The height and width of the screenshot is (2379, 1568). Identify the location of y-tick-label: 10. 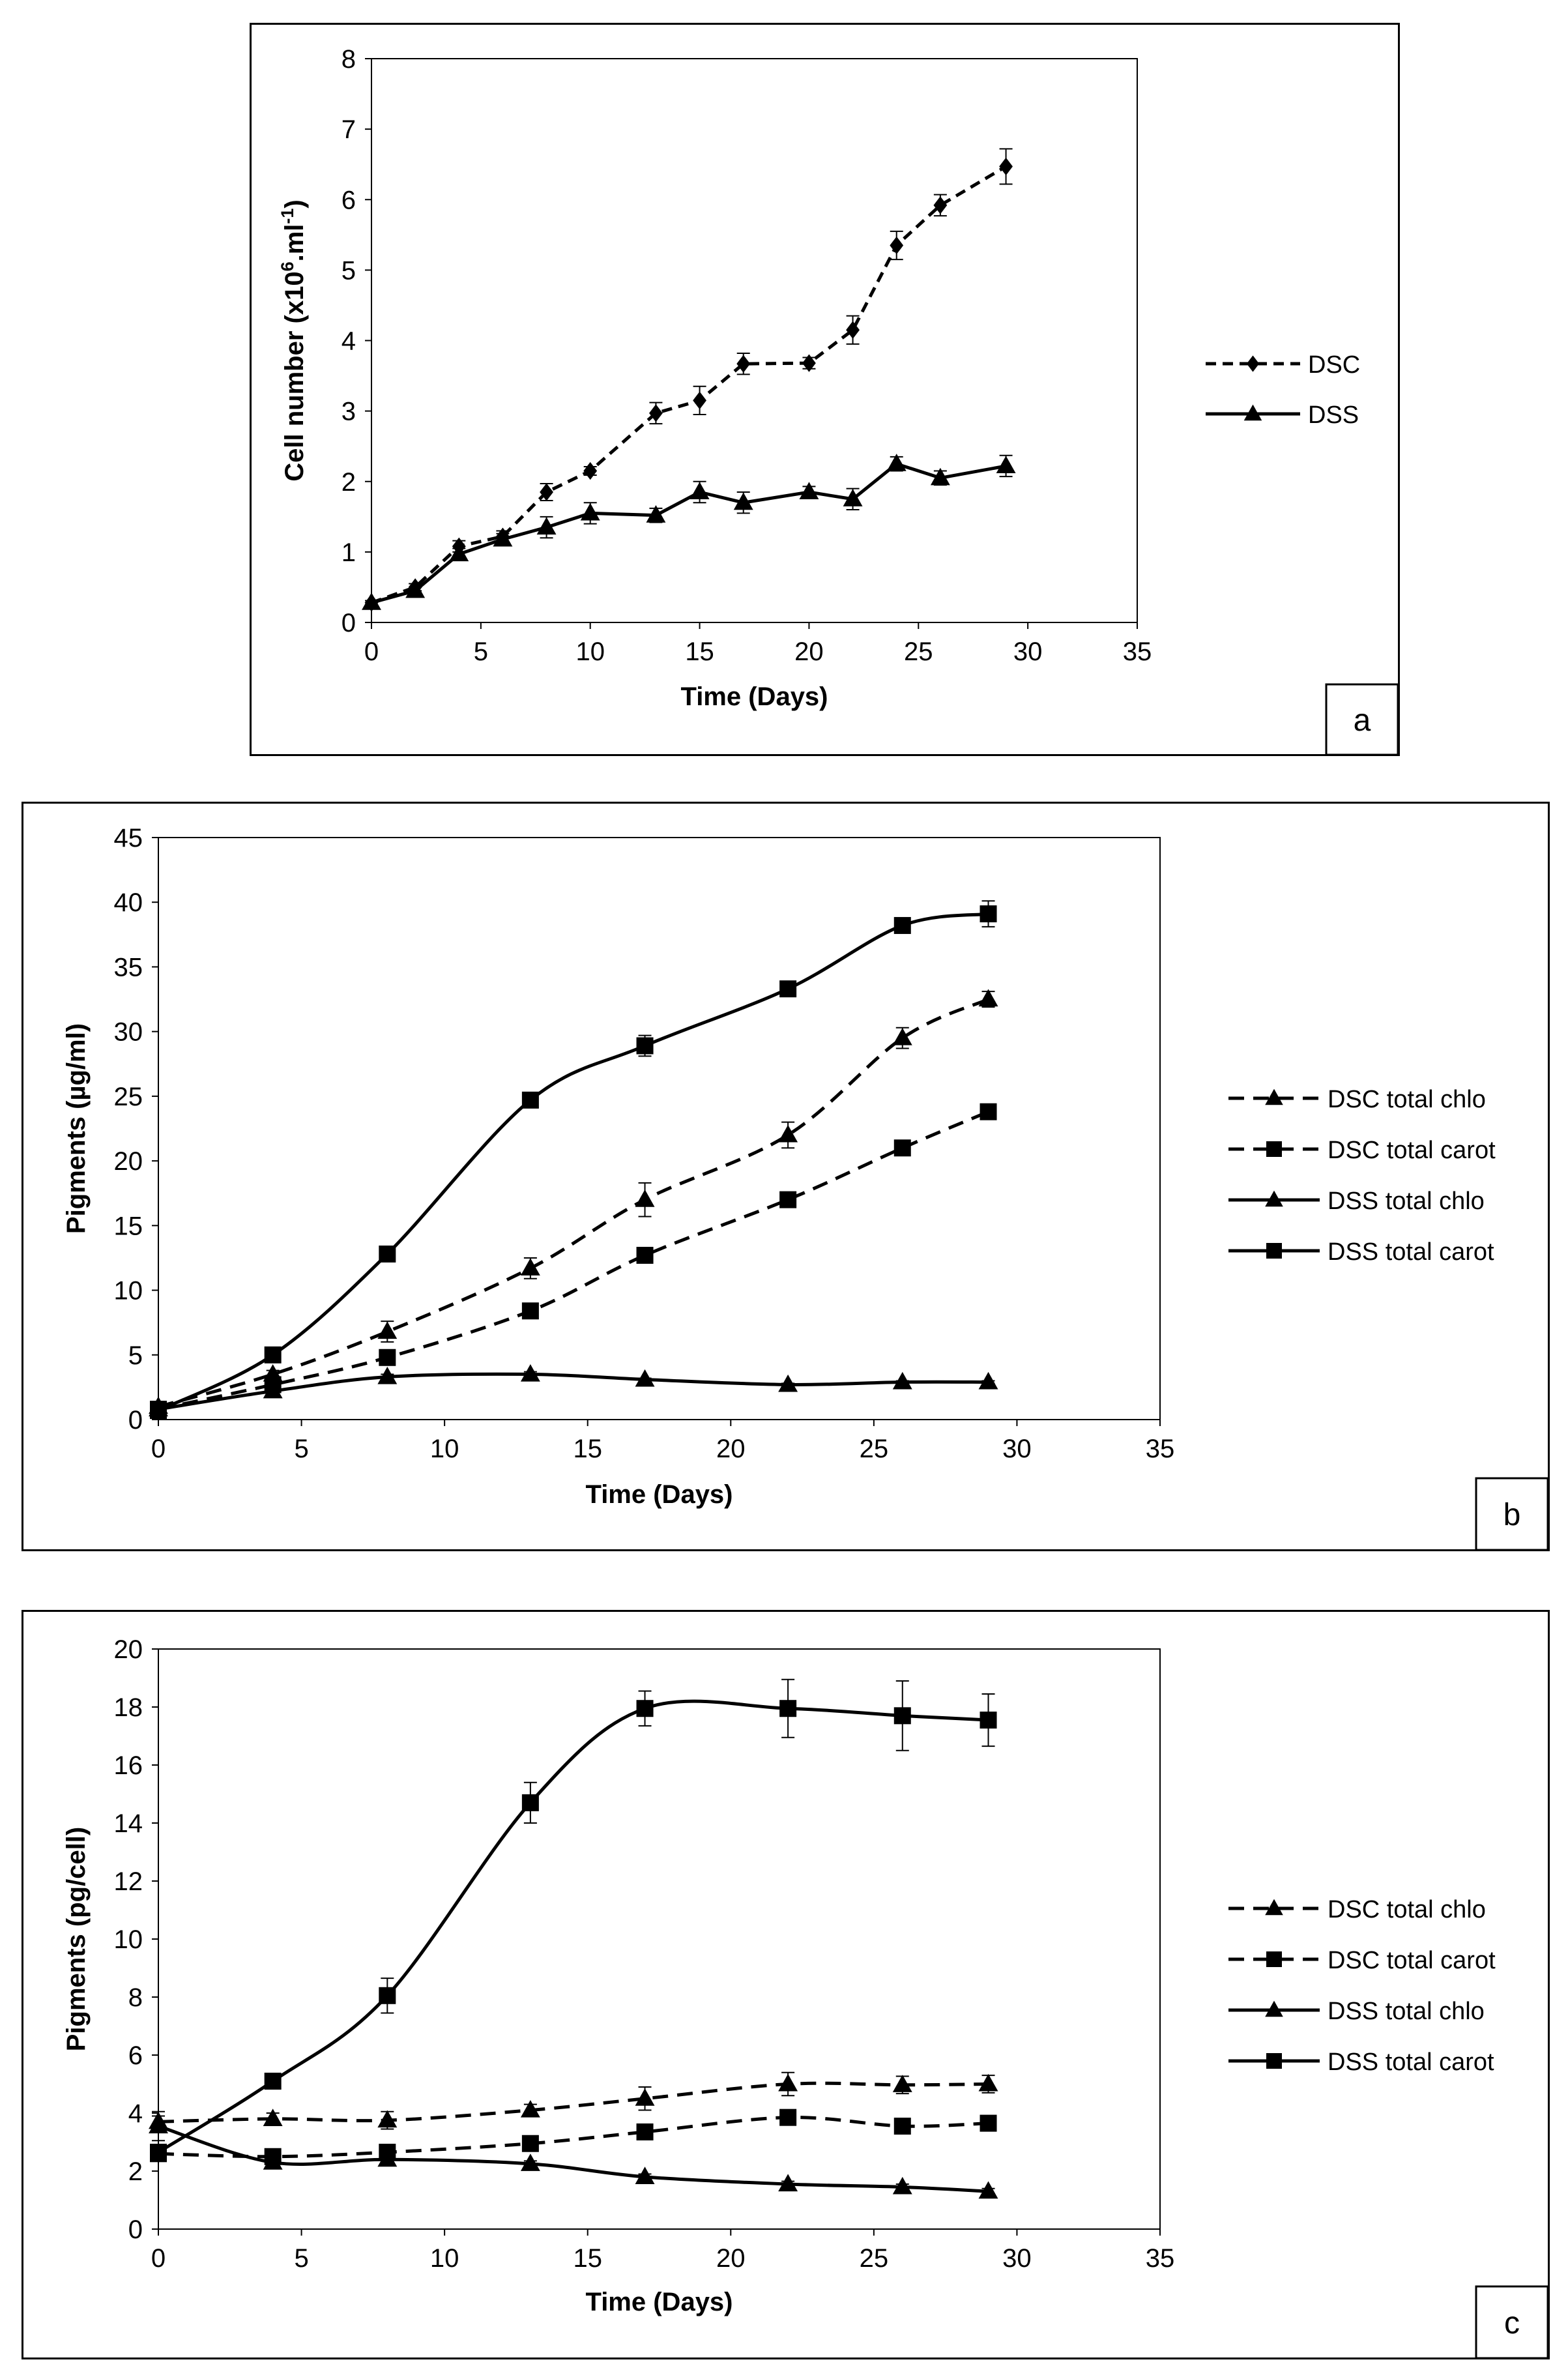
(128, 1291).